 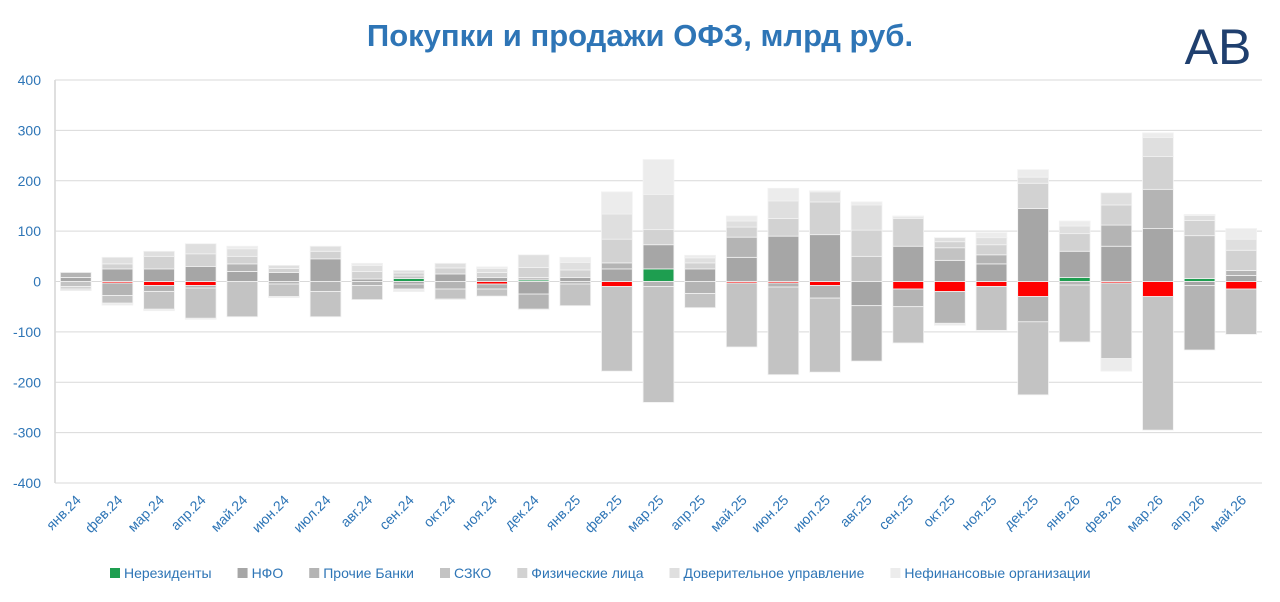 What do you see at coordinates (30, 181) in the screenshot?
I see `y-tick-label: 200` at bounding box center [30, 181].